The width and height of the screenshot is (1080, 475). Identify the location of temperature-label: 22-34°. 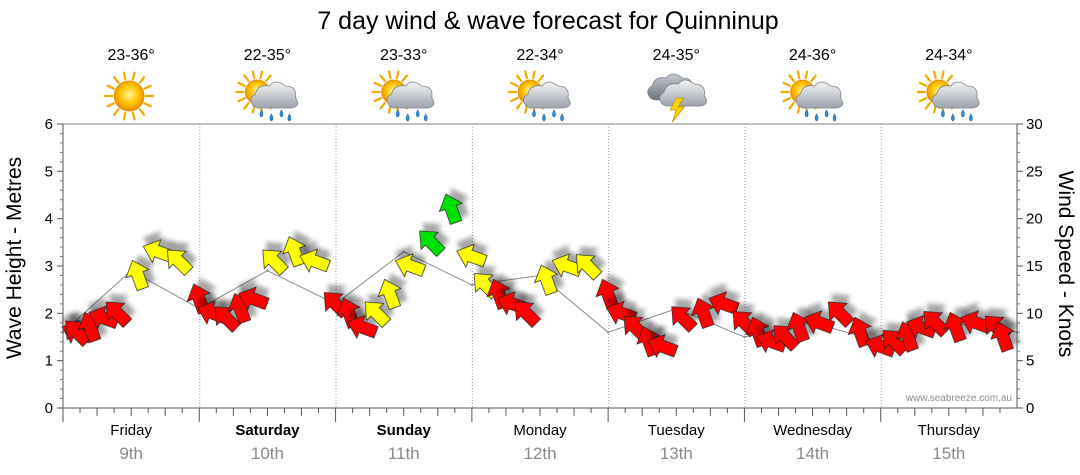
(539, 55).